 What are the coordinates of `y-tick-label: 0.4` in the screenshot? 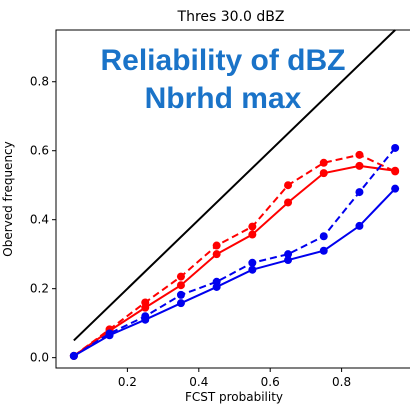 It's located at (39, 220).